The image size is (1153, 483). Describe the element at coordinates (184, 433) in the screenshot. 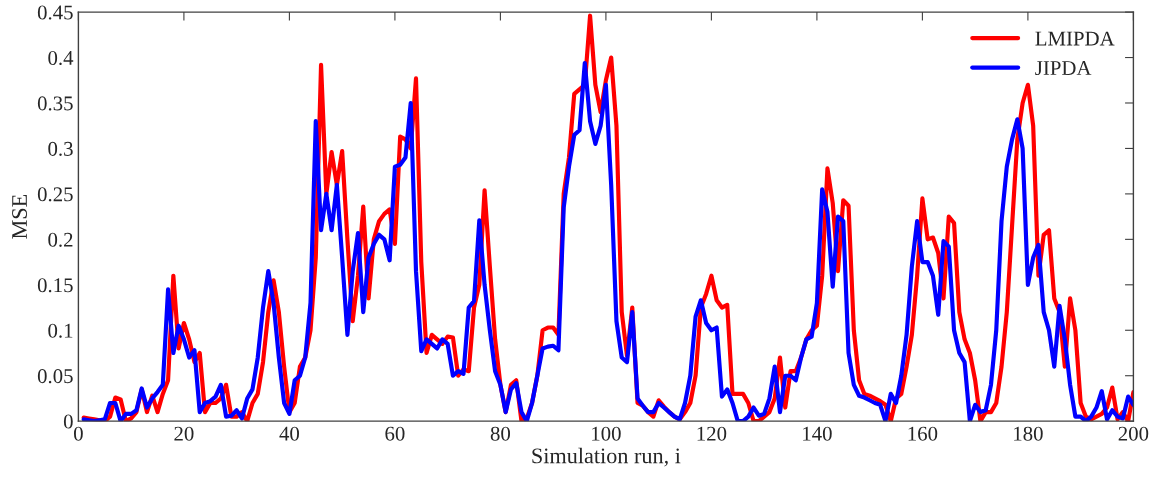

I see `x-tick-label: 20` at that location.